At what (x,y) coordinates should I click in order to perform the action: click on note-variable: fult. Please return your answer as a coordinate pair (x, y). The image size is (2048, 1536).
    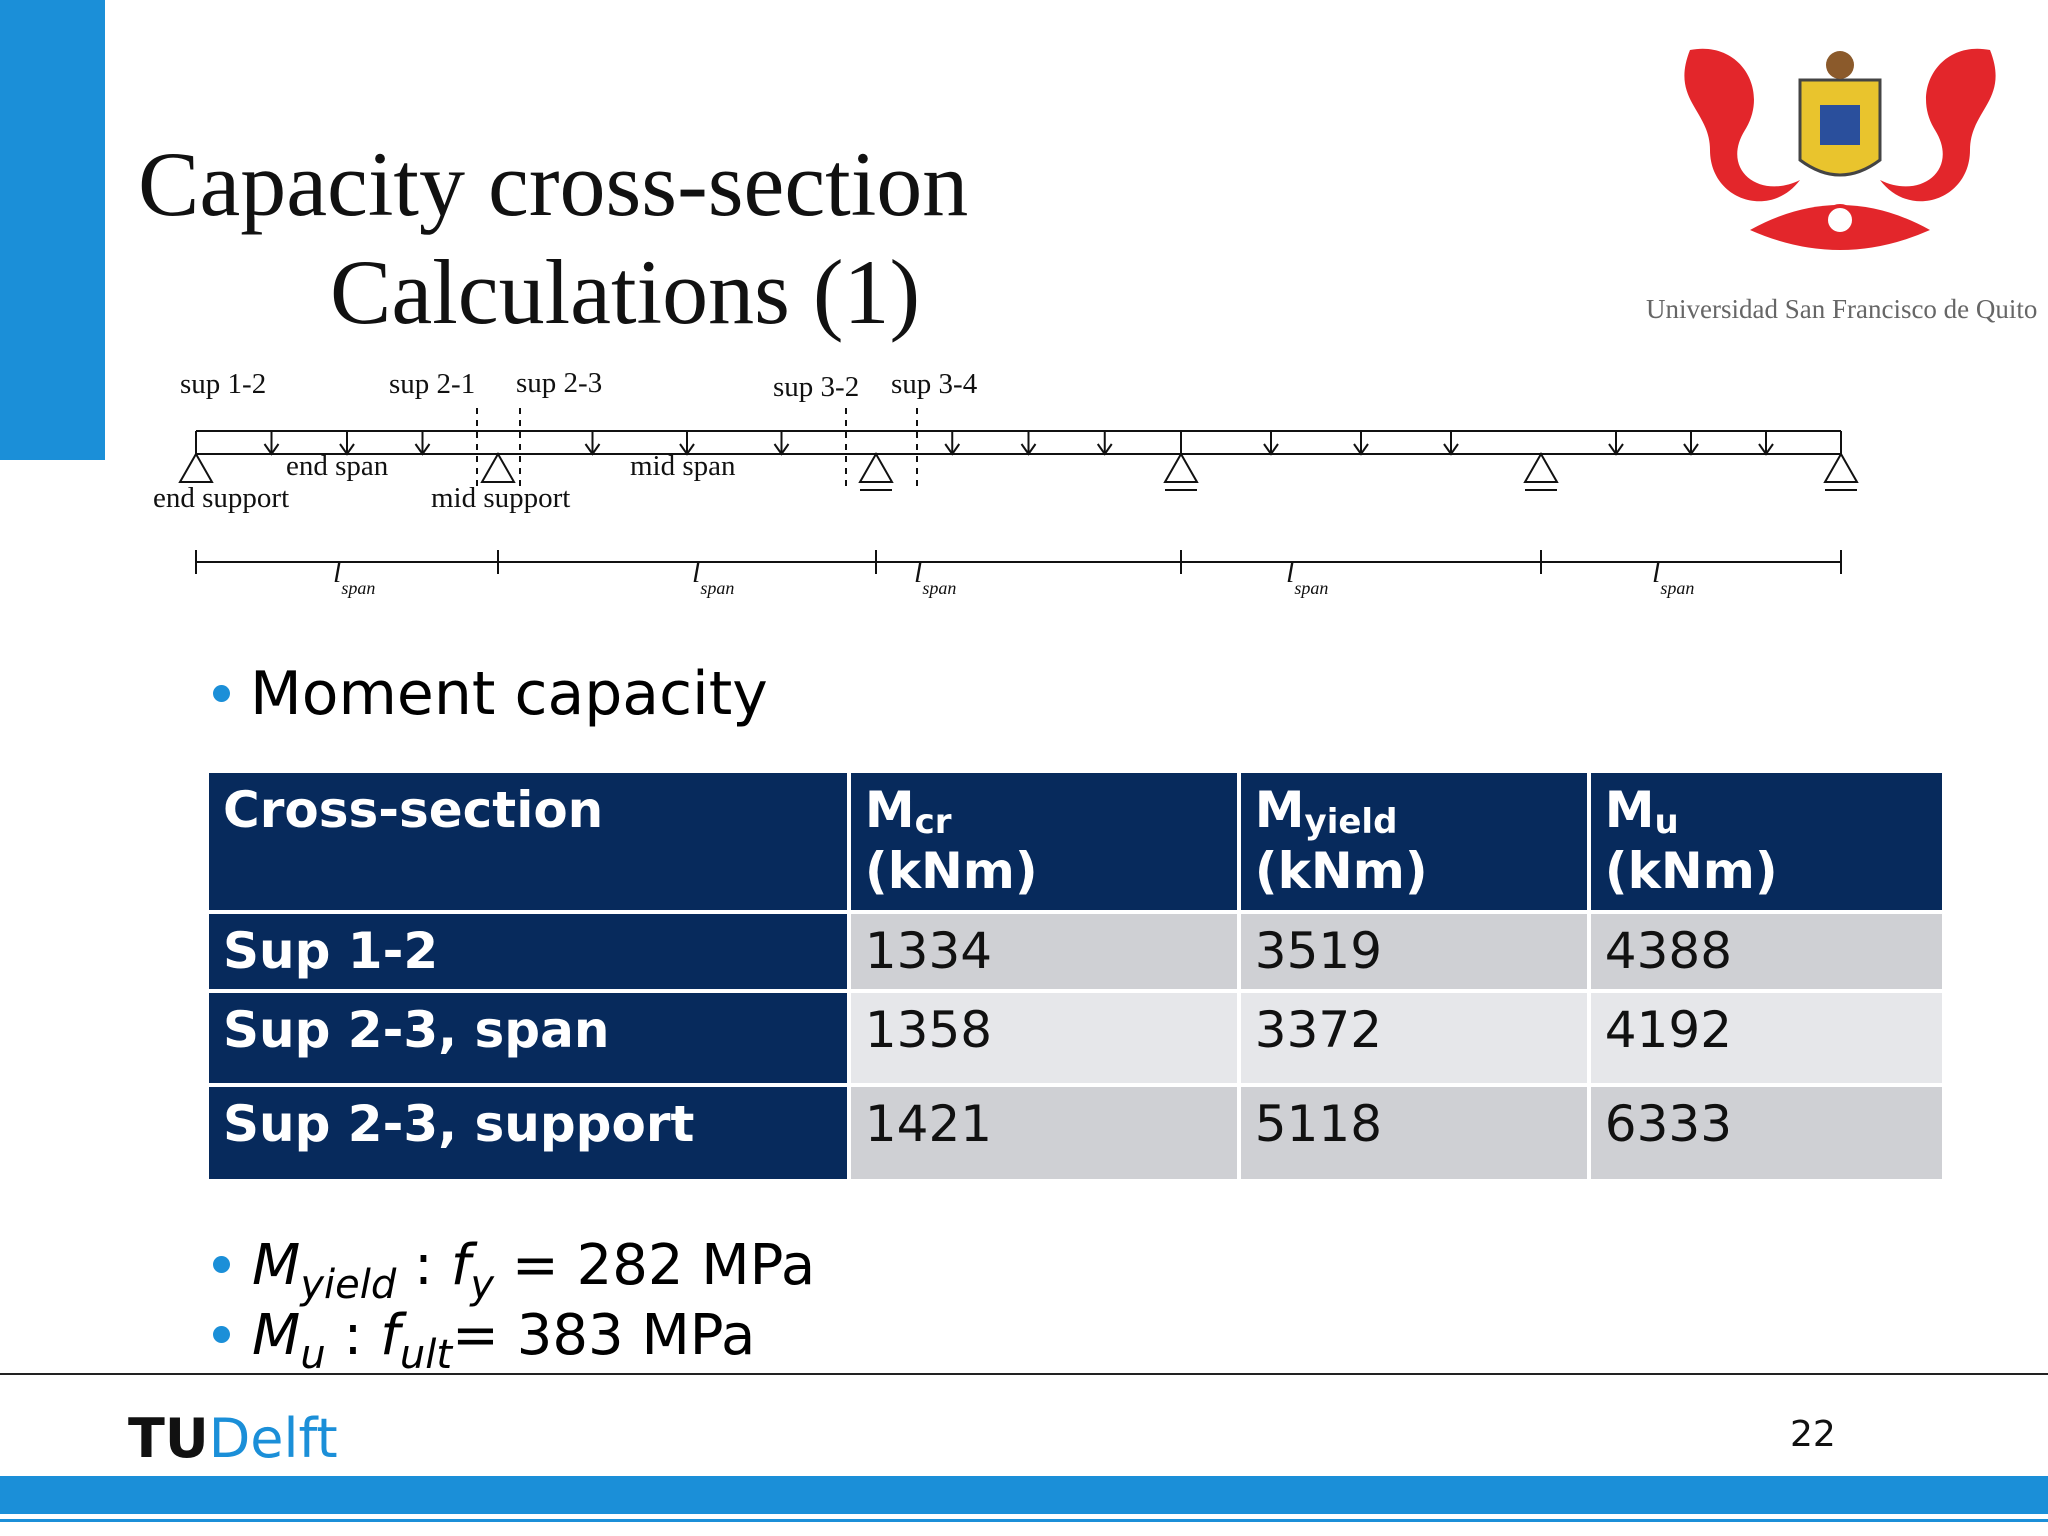
    Looking at the image, I should click on (416, 1339).